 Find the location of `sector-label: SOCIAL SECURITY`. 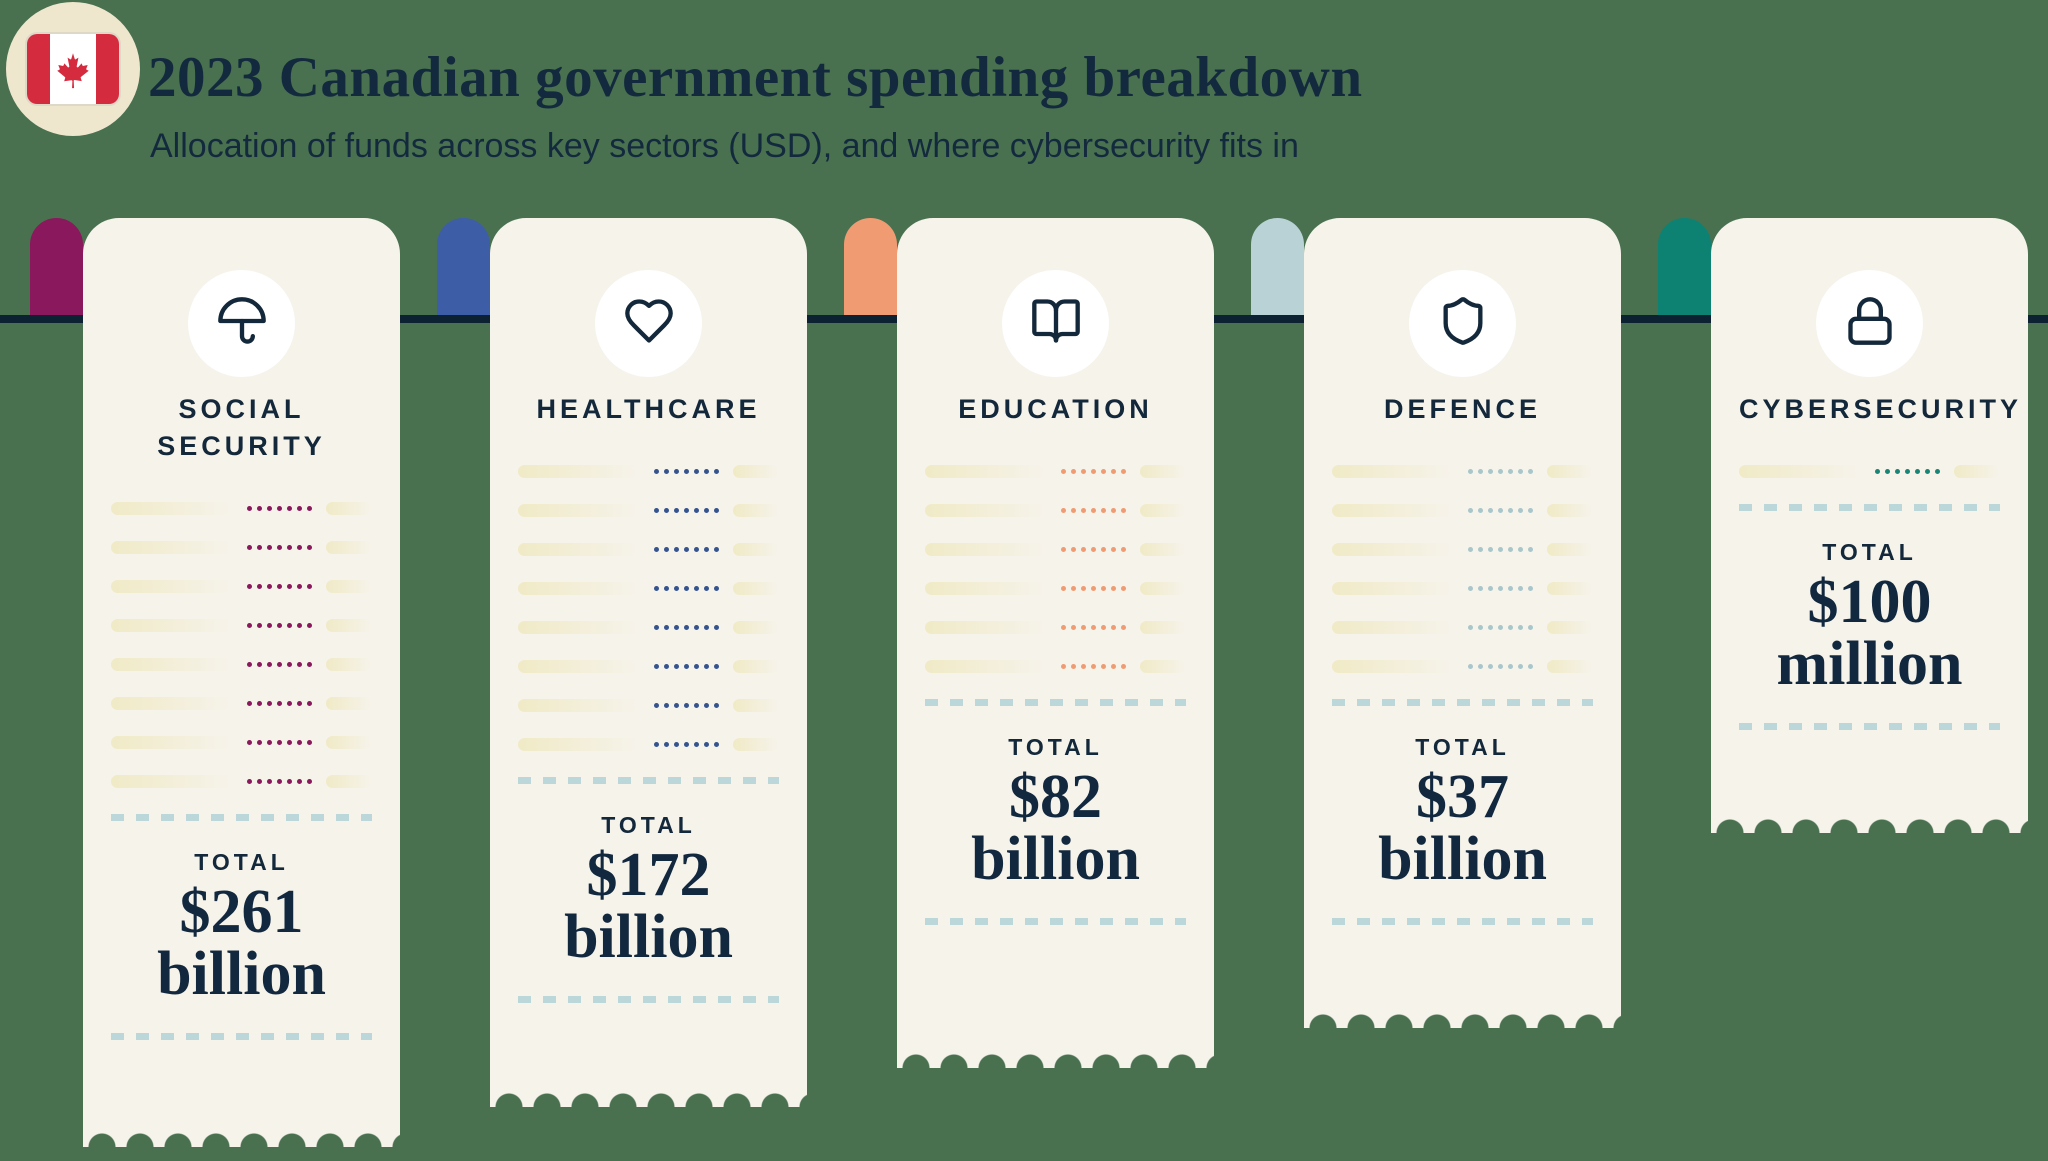

sector-label: SOCIAL SECURITY is located at coordinates (241, 427).